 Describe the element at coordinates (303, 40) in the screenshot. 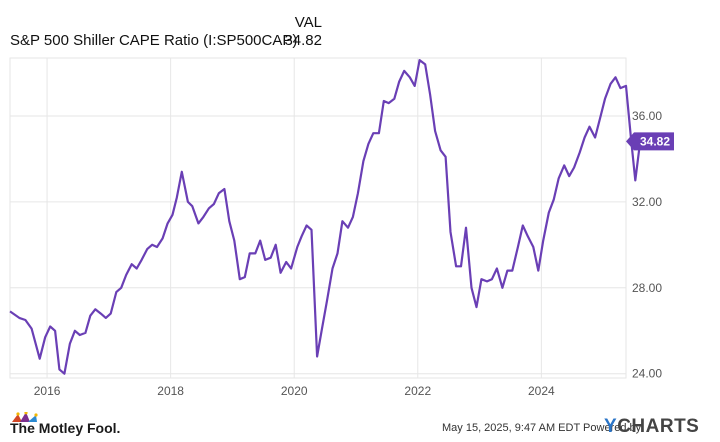

I see `series-current-value: 34.82` at that location.